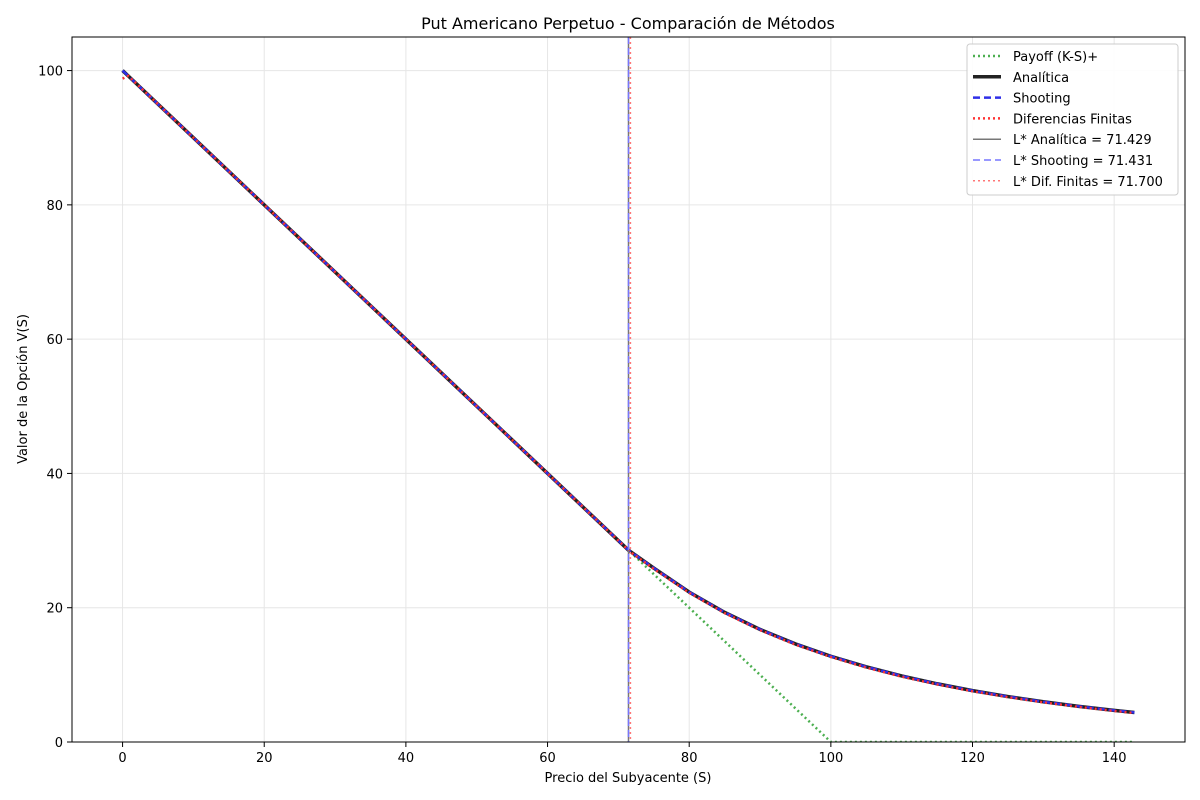 This screenshot has width=1200, height=800. Describe the element at coordinates (54, 340) in the screenshot. I see `y-tick-label: 60` at that location.